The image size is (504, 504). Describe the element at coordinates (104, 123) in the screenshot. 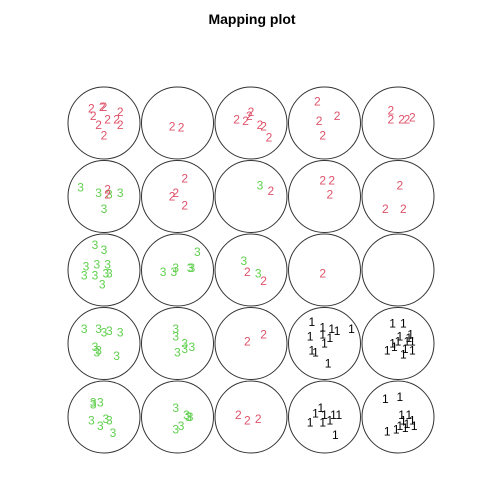

I see `cell-r1-c1: 2 22 22 2 22 22` at that location.